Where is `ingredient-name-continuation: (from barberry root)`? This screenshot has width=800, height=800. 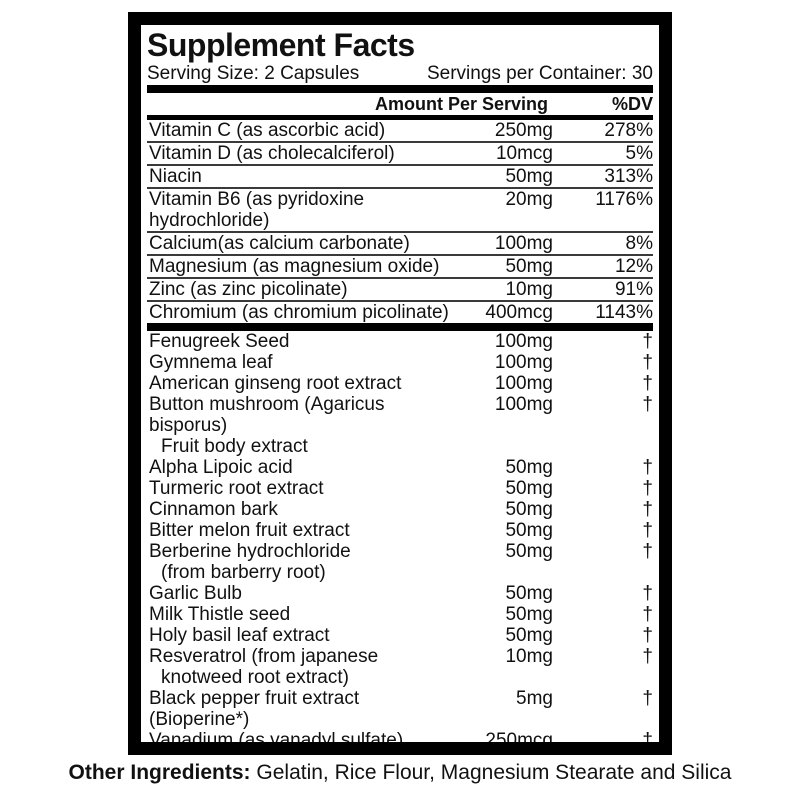 ingredient-name-continuation: (from barberry root) is located at coordinates (243, 572).